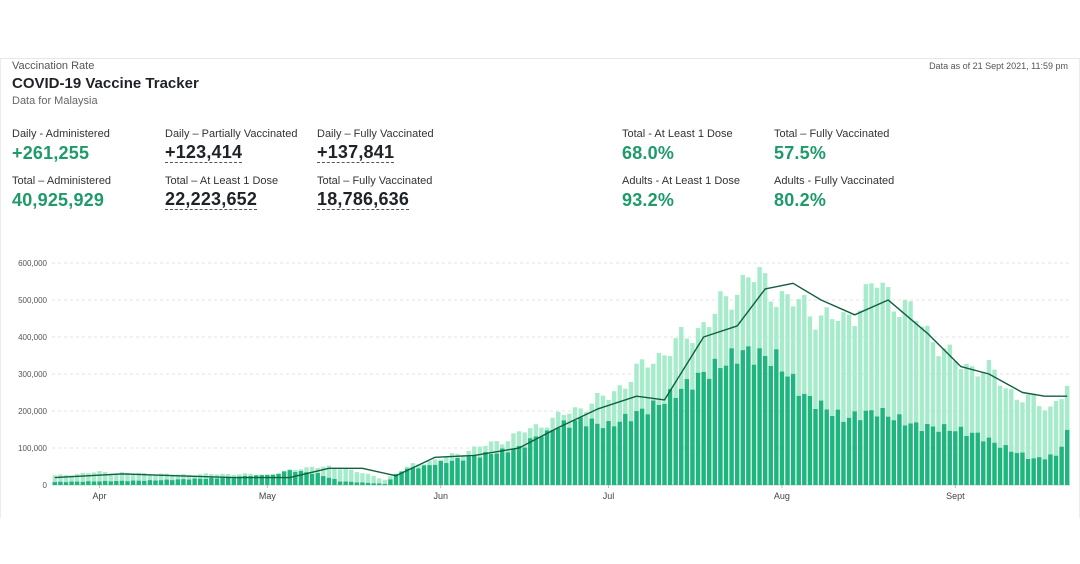  What do you see at coordinates (356, 152) in the screenshot?
I see `stat-value-tooltip-trigger: +137,841` at bounding box center [356, 152].